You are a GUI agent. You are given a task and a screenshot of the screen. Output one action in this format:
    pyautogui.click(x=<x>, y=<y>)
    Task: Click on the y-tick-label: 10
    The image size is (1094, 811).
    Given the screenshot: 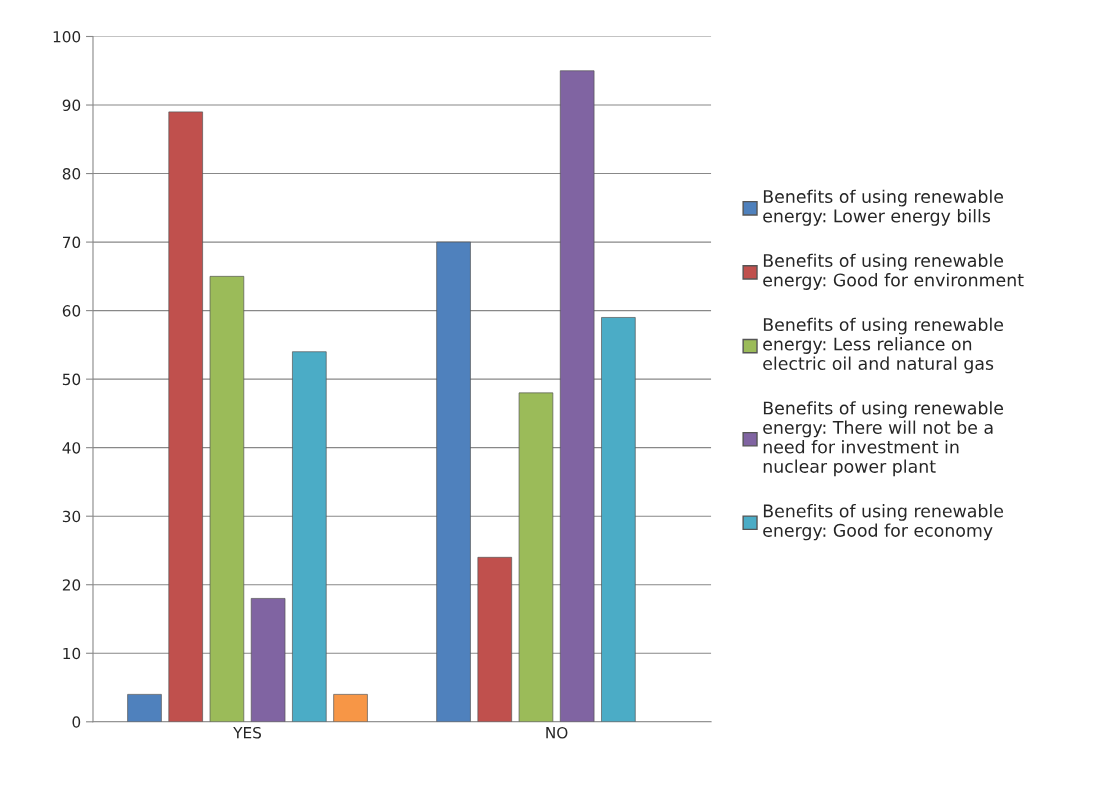 What is the action you would take?
    pyautogui.click(x=72, y=653)
    